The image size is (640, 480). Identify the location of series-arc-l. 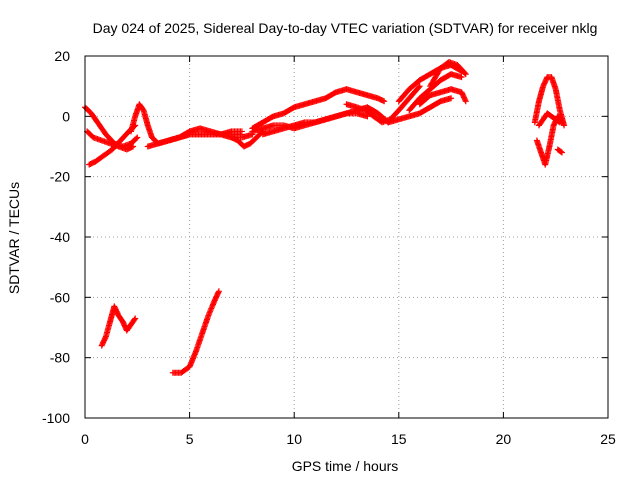
(420, 110).